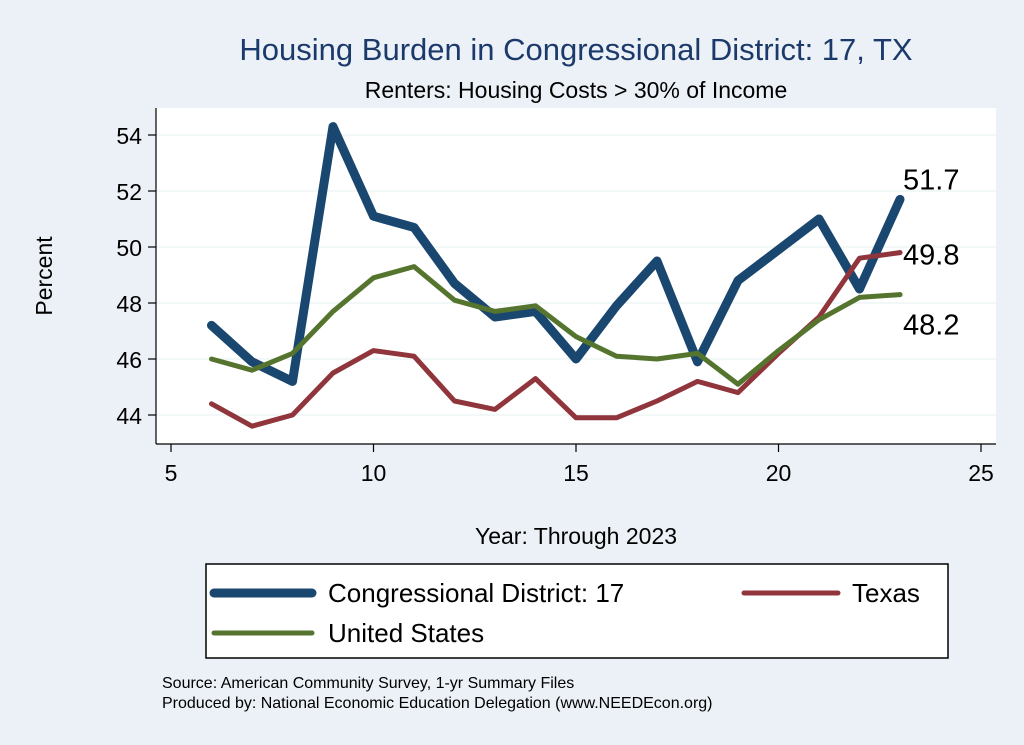 This screenshot has height=745, width=1024. Describe the element at coordinates (931, 326) in the screenshot. I see `end-label: 48.2` at that location.